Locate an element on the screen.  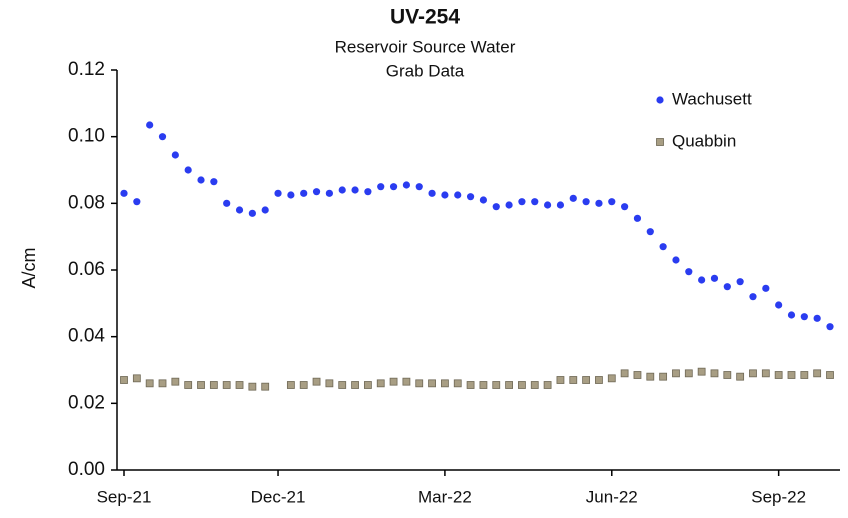
y-axis-title: A/cm is located at coordinates (29, 267).